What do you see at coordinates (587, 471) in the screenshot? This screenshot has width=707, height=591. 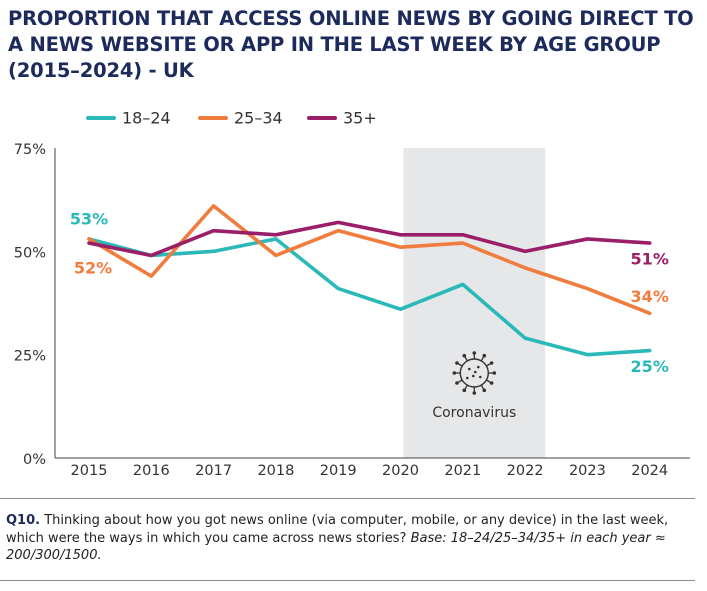 I see `x-tick-label: 2023` at bounding box center [587, 471].